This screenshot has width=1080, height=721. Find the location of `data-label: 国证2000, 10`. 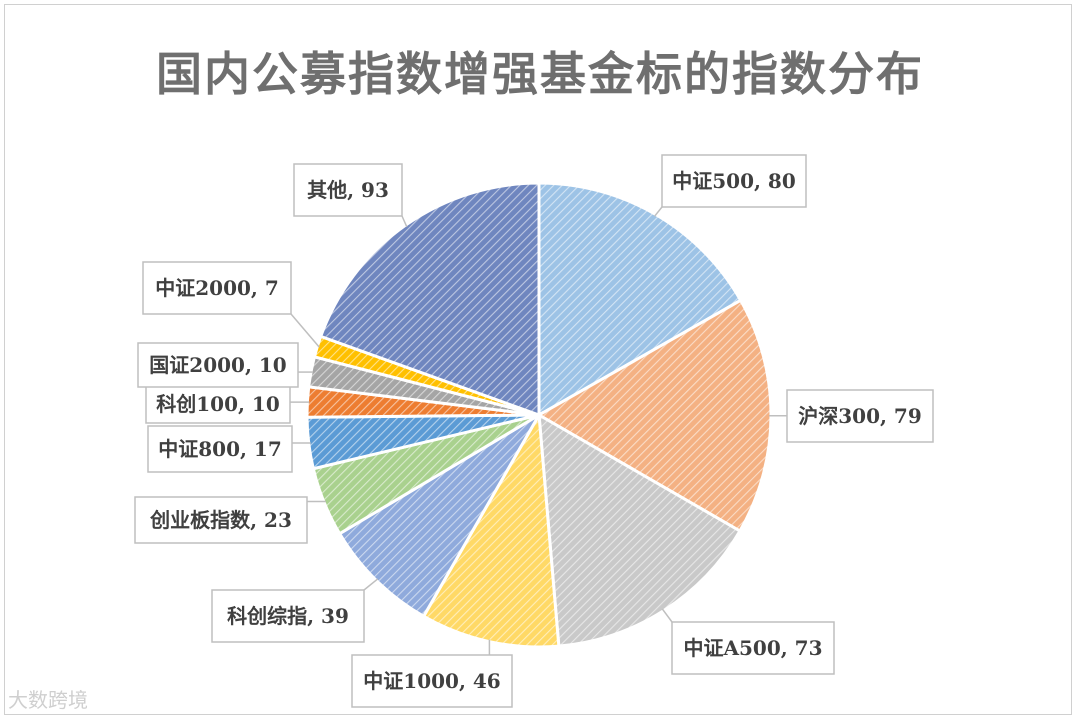

data-label: 国证2000, 10 is located at coordinates (217, 365).